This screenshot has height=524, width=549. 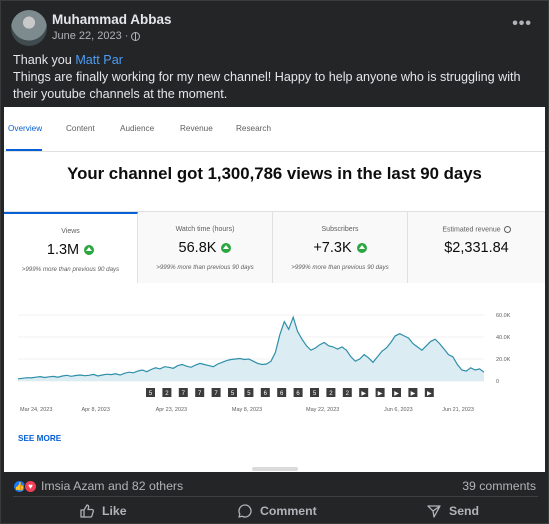 I want to click on y-tick-label: 20.0K, so click(x=503, y=360).